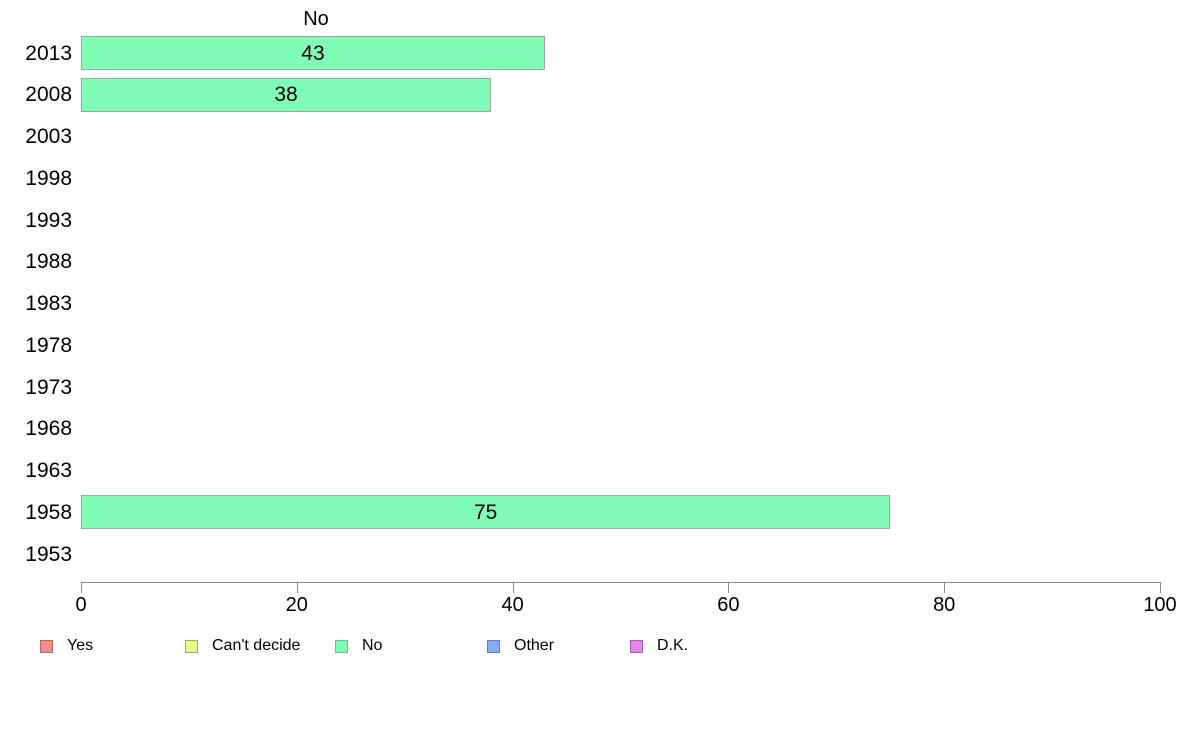 The width and height of the screenshot is (1188, 736). I want to click on y-tick-label: 2013, so click(48, 53).